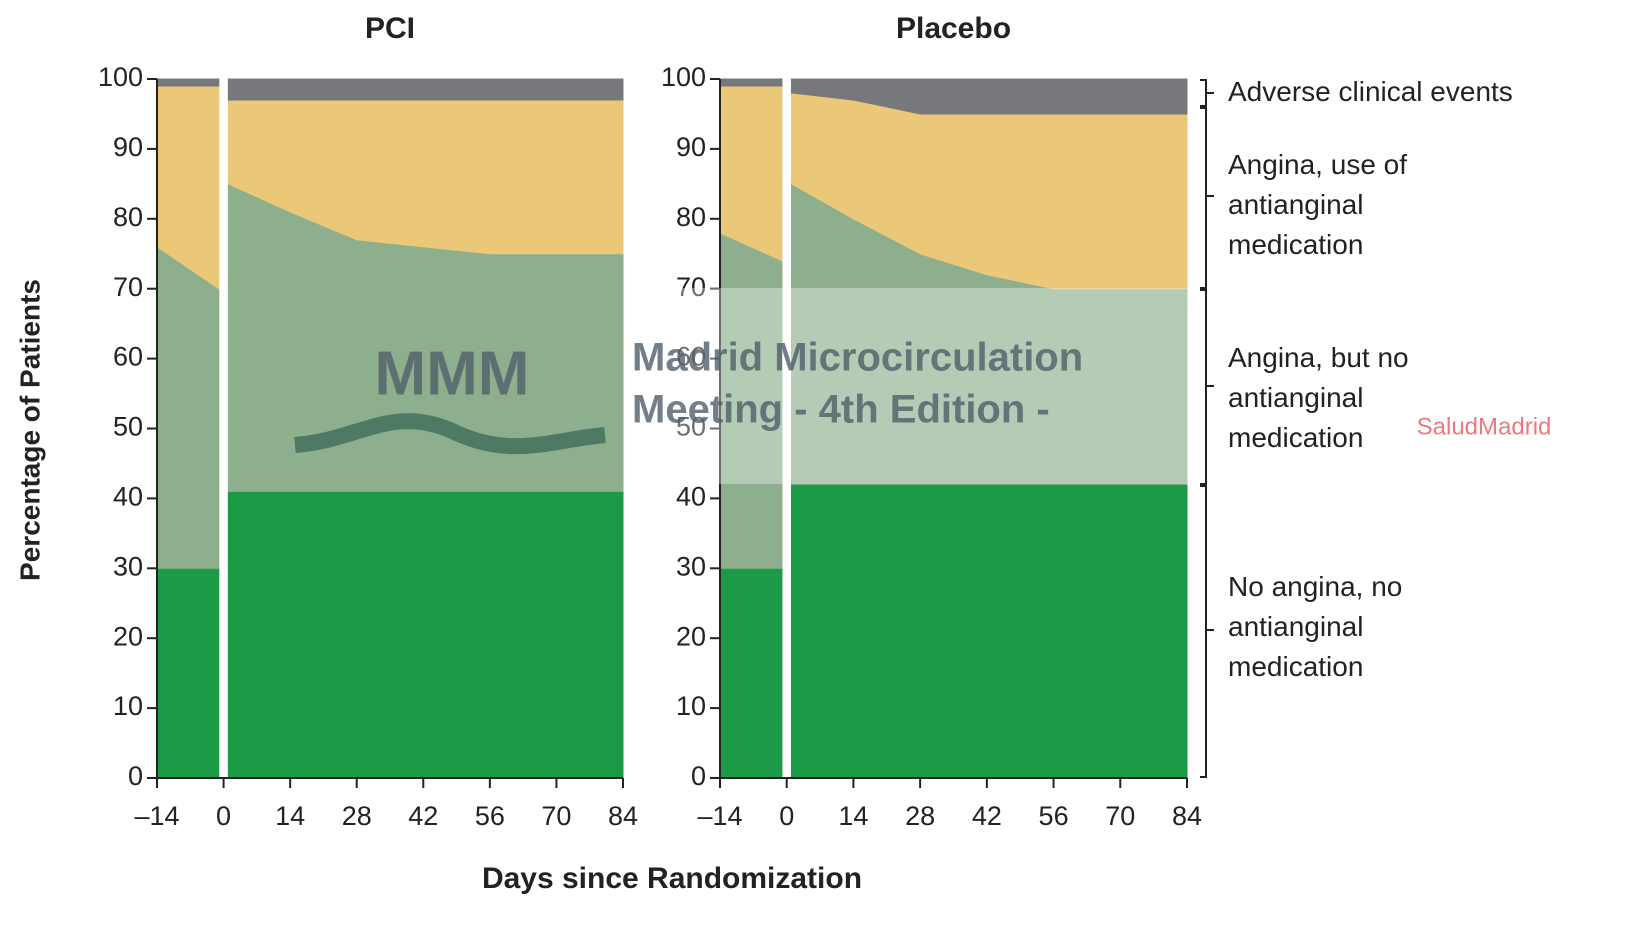  Describe the element at coordinates (841, 410) in the screenshot. I see `watermark: Meeting - 4th Edition -` at that location.